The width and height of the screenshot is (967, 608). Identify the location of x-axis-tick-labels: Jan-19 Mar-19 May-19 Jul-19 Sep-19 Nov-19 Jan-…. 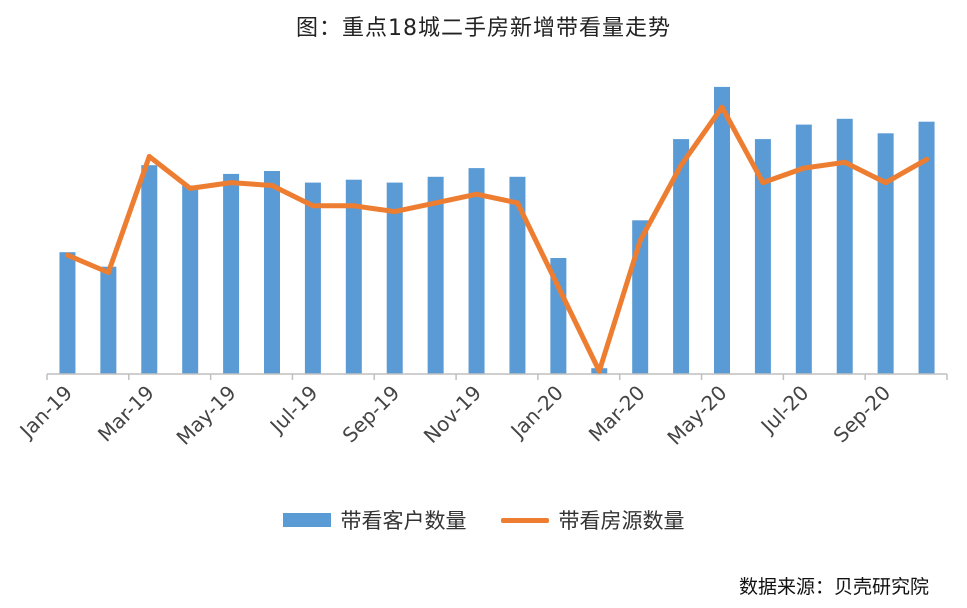
(454, 415).